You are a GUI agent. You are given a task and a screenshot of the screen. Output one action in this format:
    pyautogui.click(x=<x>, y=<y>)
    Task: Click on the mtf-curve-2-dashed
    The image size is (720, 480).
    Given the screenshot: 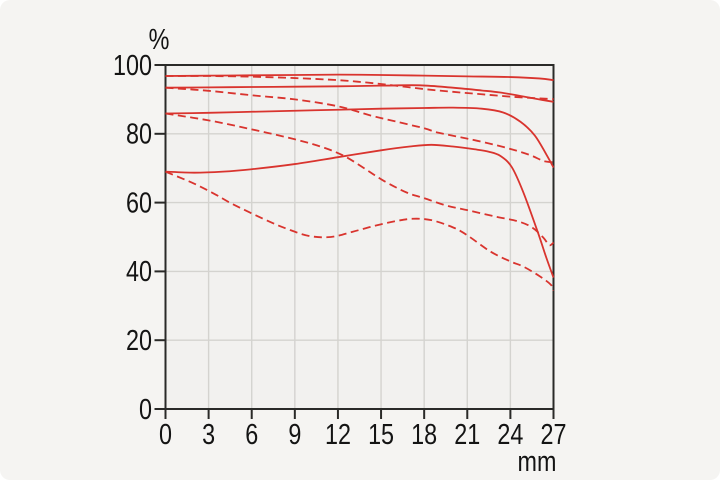 What is the action you would take?
    pyautogui.click(x=359, y=125)
    